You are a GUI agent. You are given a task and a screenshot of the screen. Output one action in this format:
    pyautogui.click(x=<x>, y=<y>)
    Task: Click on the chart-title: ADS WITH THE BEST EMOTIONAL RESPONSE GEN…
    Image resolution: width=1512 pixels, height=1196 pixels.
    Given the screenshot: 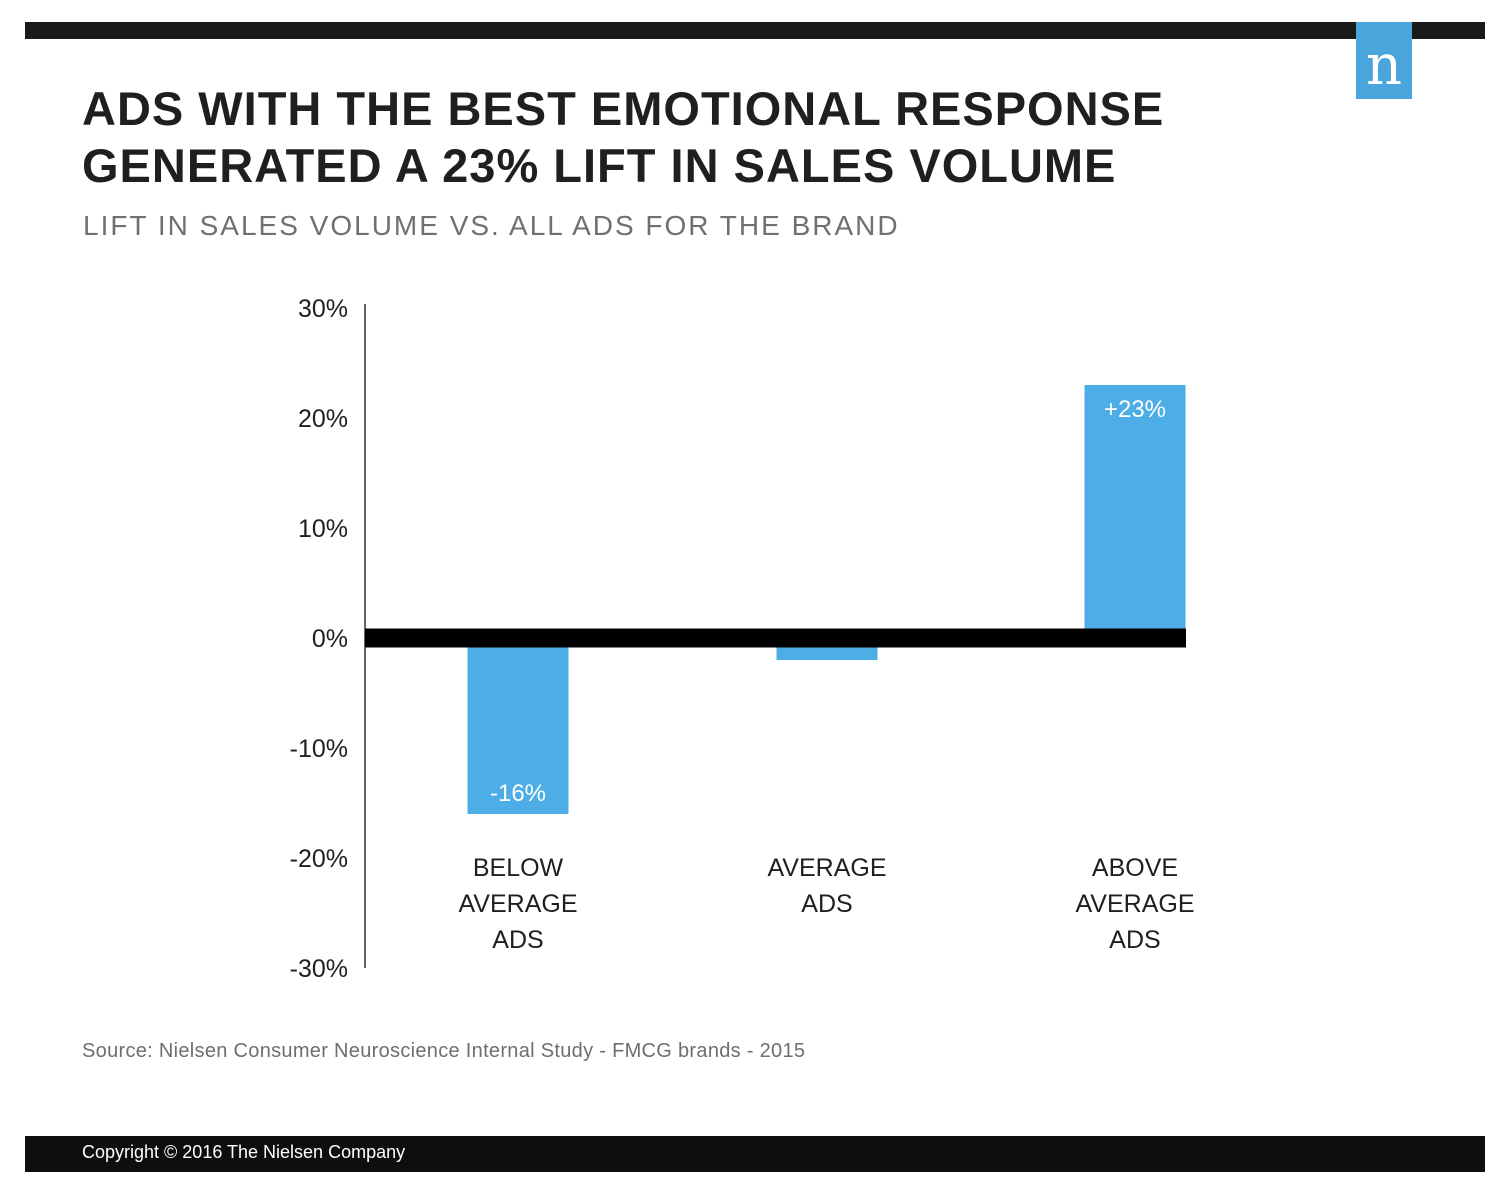 What is the action you would take?
    pyautogui.click(x=682, y=137)
    